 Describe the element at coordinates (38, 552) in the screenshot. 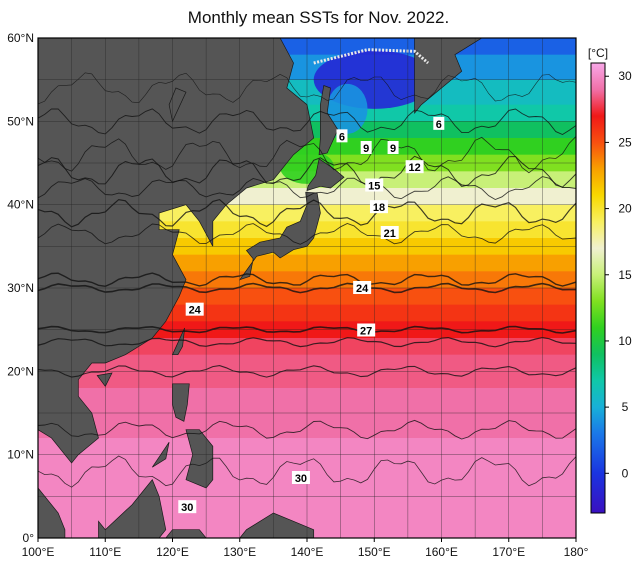

I see `lon-tick-label: 100°E` at that location.